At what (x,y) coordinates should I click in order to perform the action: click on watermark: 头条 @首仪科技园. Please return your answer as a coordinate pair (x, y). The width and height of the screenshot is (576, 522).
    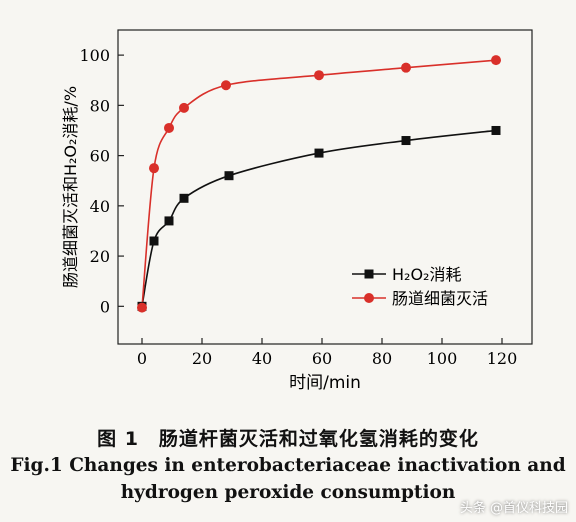
    Looking at the image, I should click on (513, 508).